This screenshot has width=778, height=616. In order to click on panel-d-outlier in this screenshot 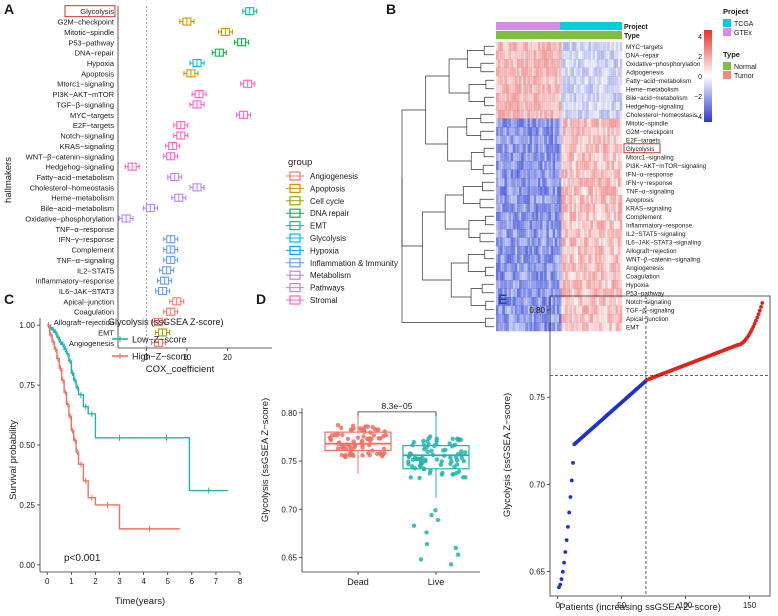, I will do `click(458, 554)`.